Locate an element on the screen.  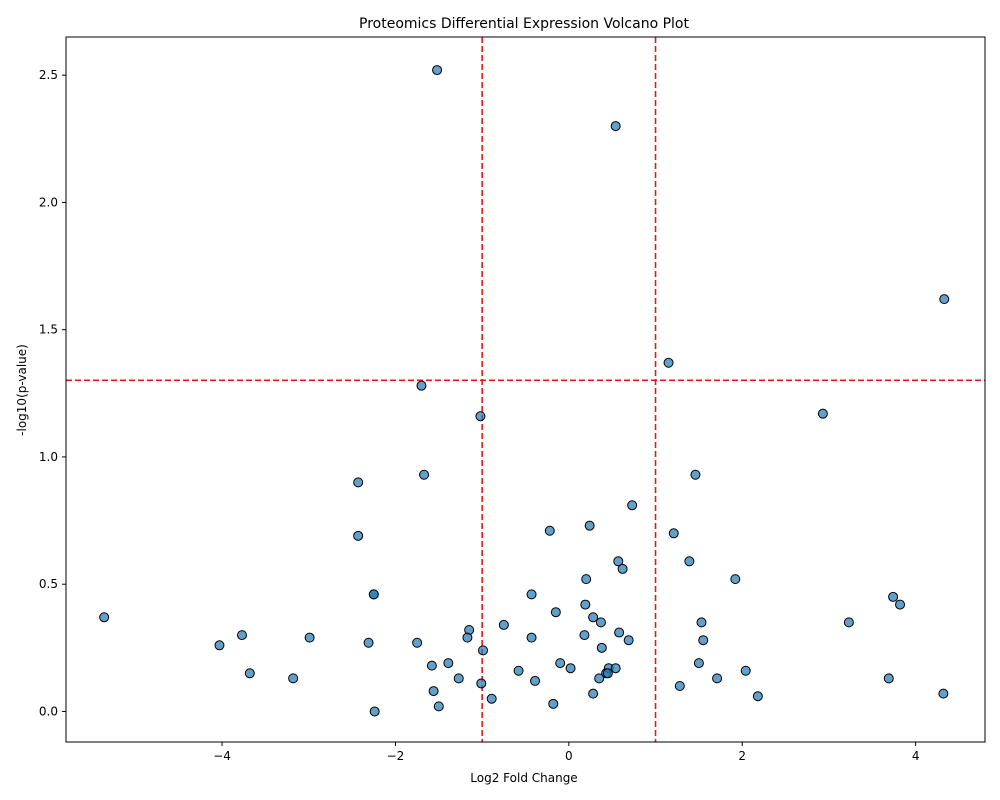
x-tick-label: −2 is located at coordinates (396, 756).